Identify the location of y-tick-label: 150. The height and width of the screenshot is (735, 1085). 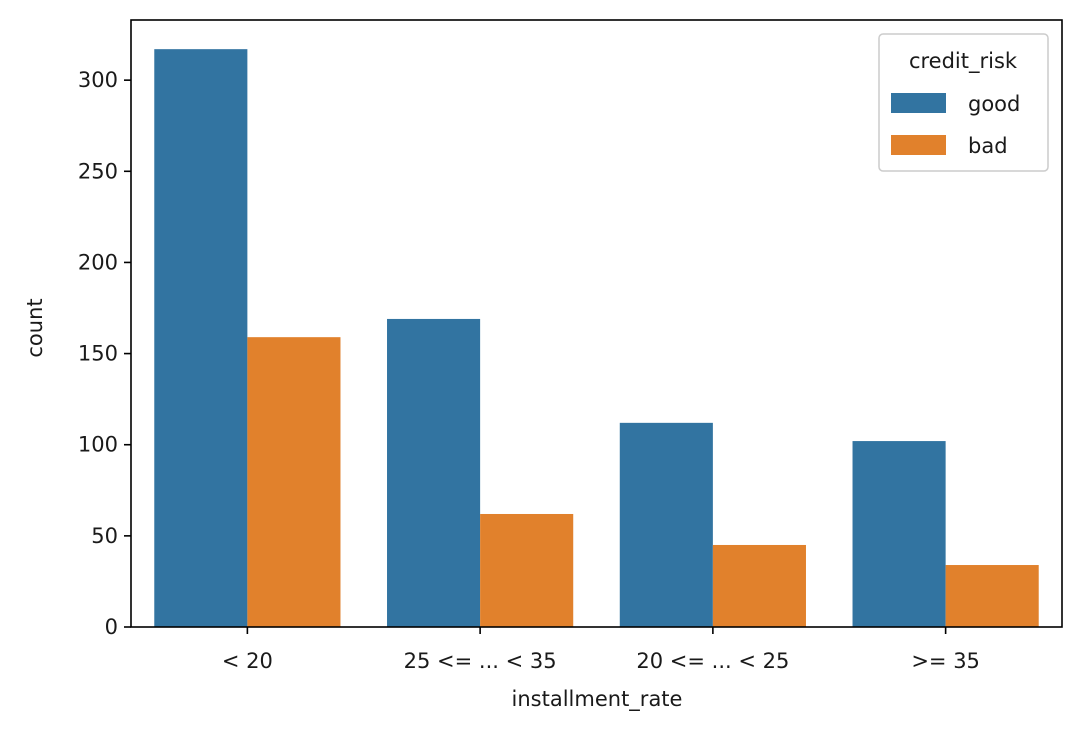
(98, 354).